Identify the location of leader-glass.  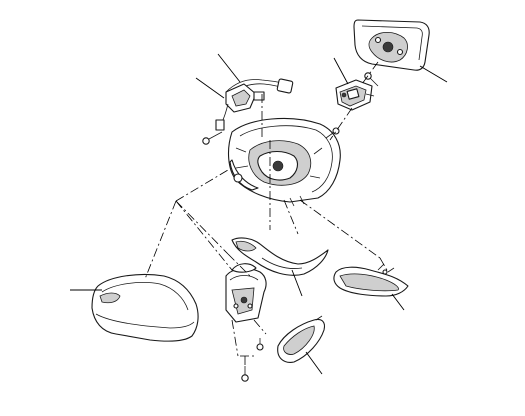
(433, 74).